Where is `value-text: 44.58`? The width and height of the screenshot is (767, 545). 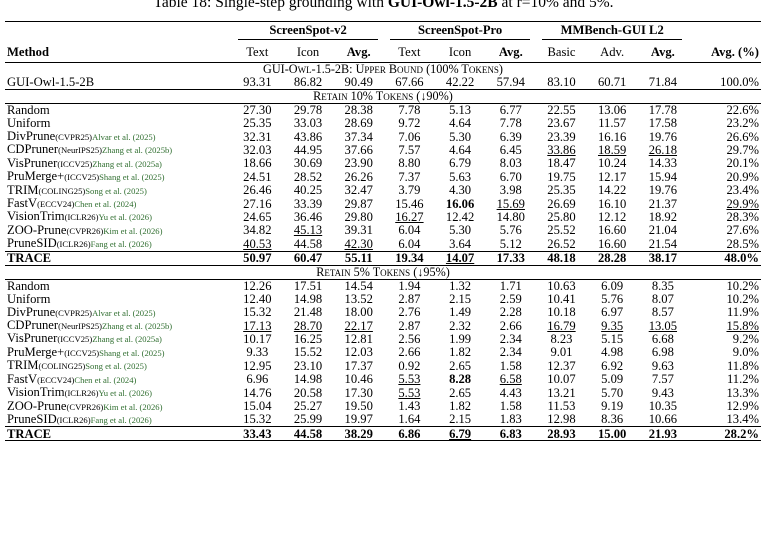
value-text: 44.58 is located at coordinates (308, 433).